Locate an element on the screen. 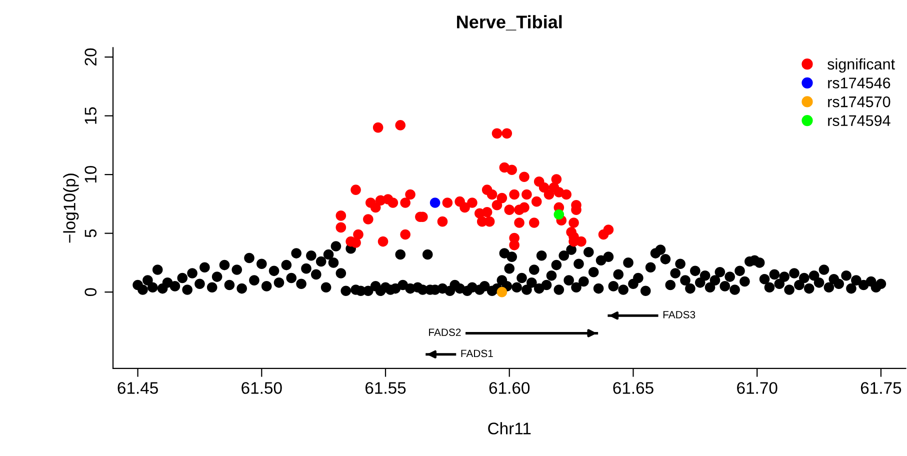  y-tick-label: 20 is located at coordinates (90, 57).